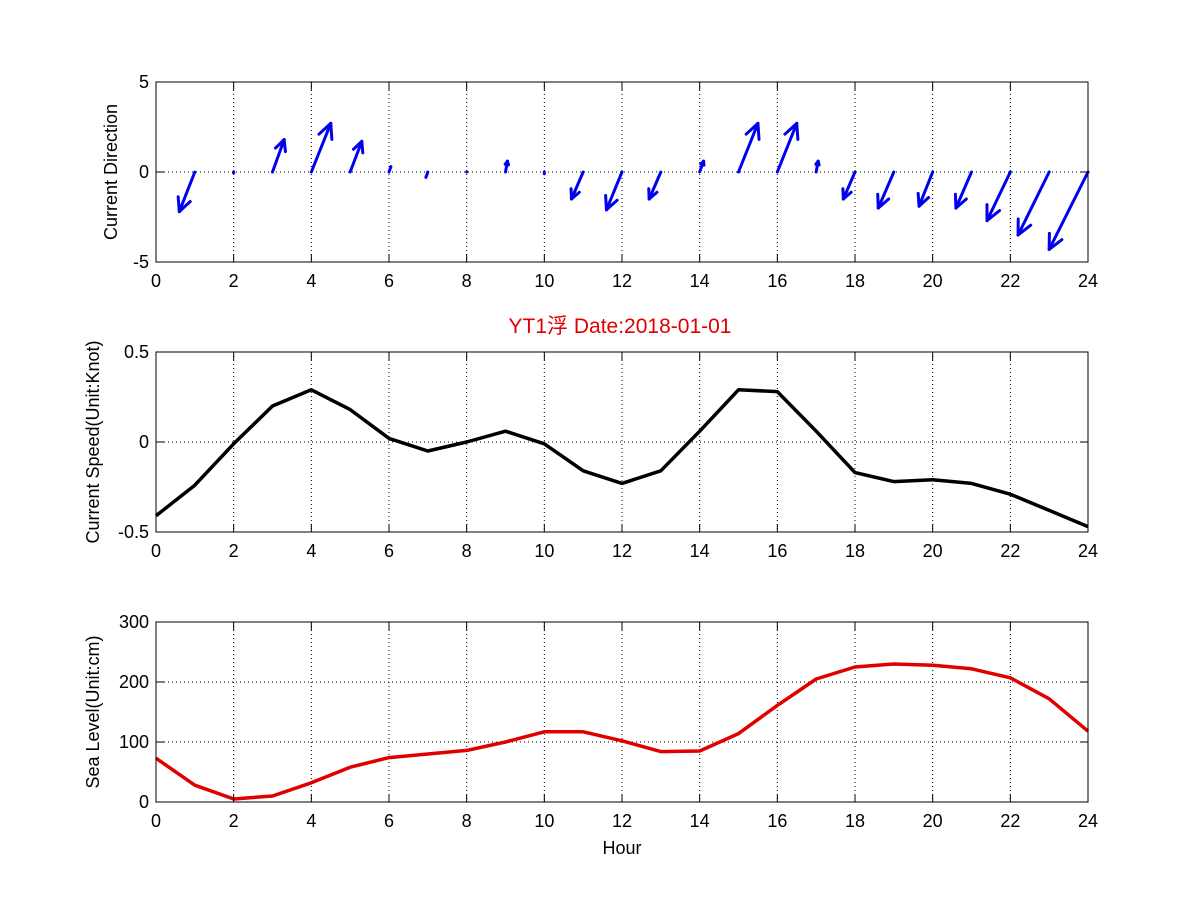 The image size is (1201, 901). Describe the element at coordinates (144, 82) in the screenshot. I see `y-tick-label: 5` at that location.